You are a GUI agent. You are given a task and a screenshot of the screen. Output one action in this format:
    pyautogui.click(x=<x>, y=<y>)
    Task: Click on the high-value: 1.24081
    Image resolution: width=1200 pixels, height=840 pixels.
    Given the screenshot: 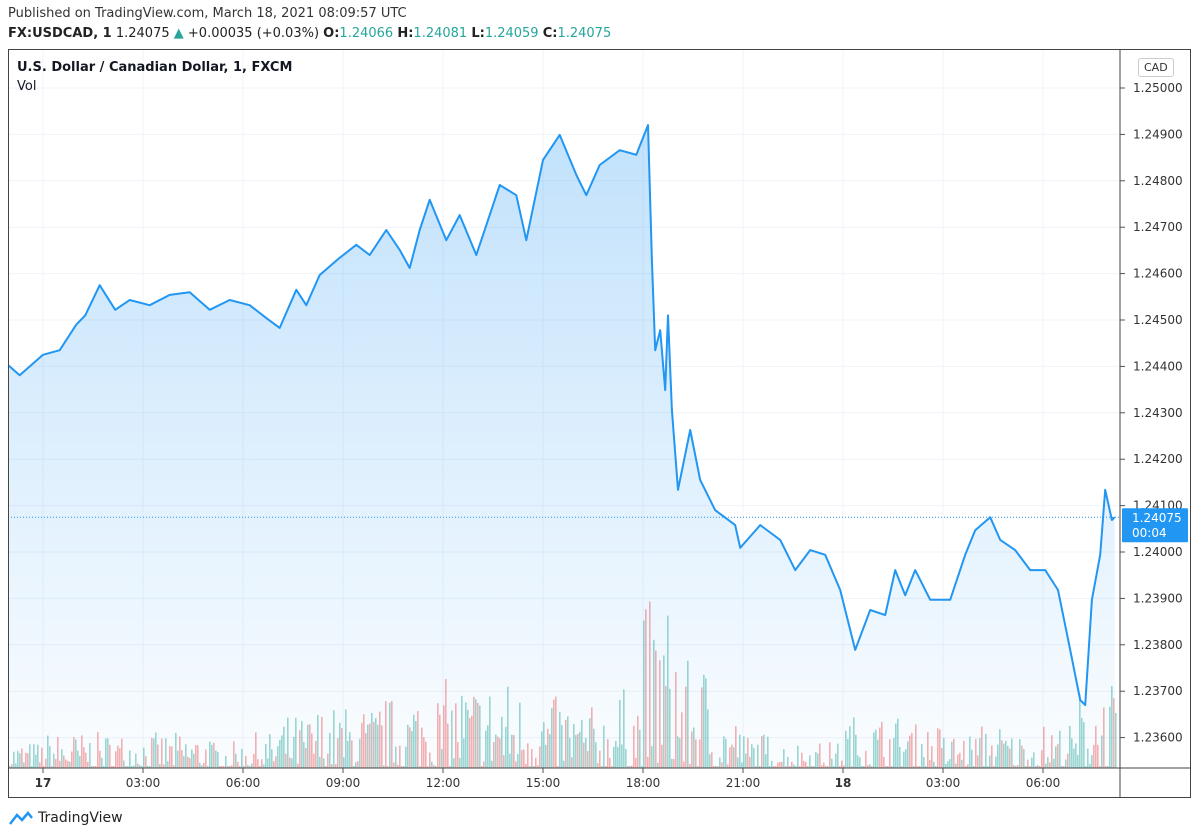 What is the action you would take?
    pyautogui.click(x=440, y=33)
    